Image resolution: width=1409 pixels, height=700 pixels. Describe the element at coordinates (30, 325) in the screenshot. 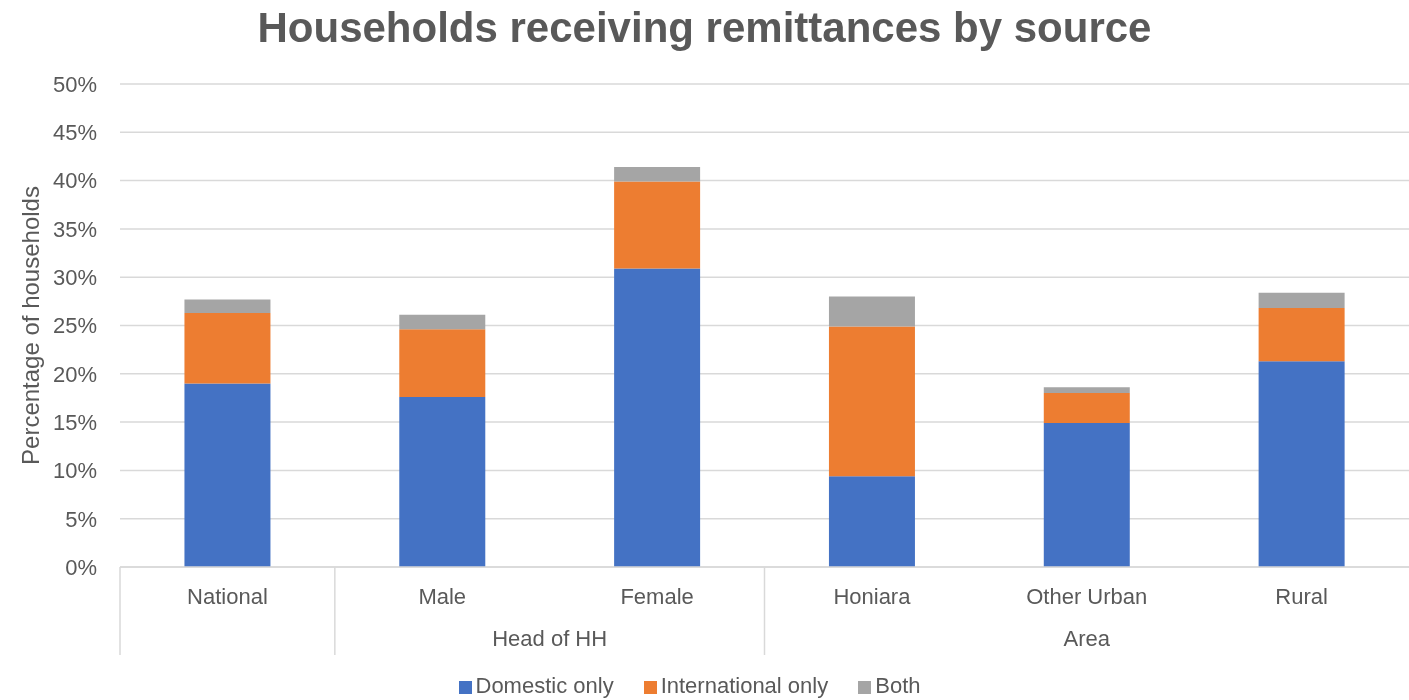

I see `y-axis-title: Percentage of households` at that location.